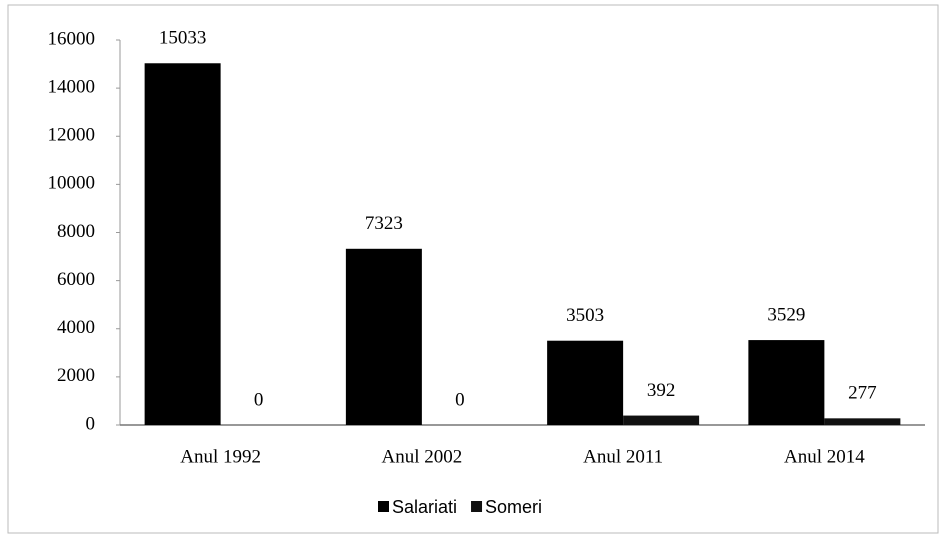  What do you see at coordinates (91, 423) in the screenshot?
I see `y-tick-label: 0` at bounding box center [91, 423].